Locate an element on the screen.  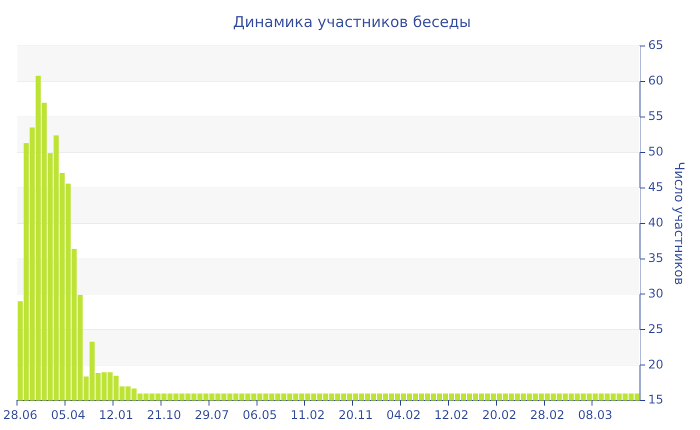
x-tick-label: 28.06 is located at coordinates (20, 415).